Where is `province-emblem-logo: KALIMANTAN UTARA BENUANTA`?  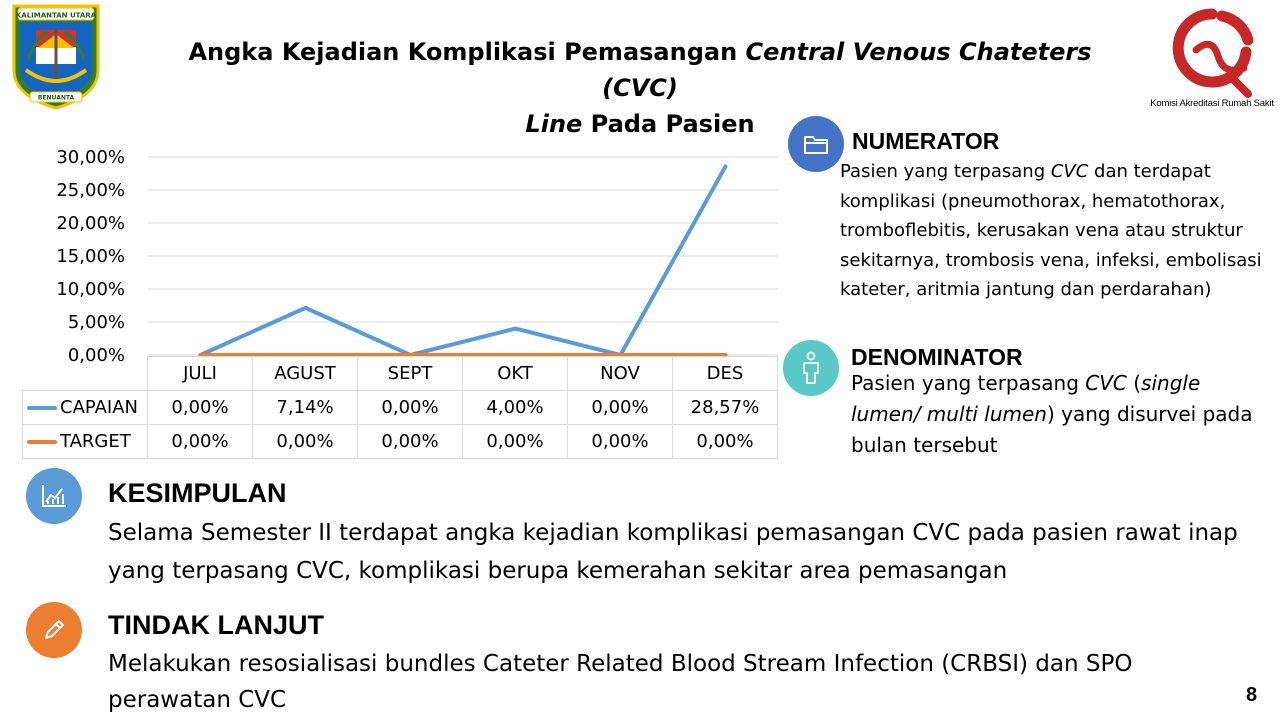 province-emblem-logo: KALIMANTAN UTARA BENUANTA is located at coordinates (56, 56).